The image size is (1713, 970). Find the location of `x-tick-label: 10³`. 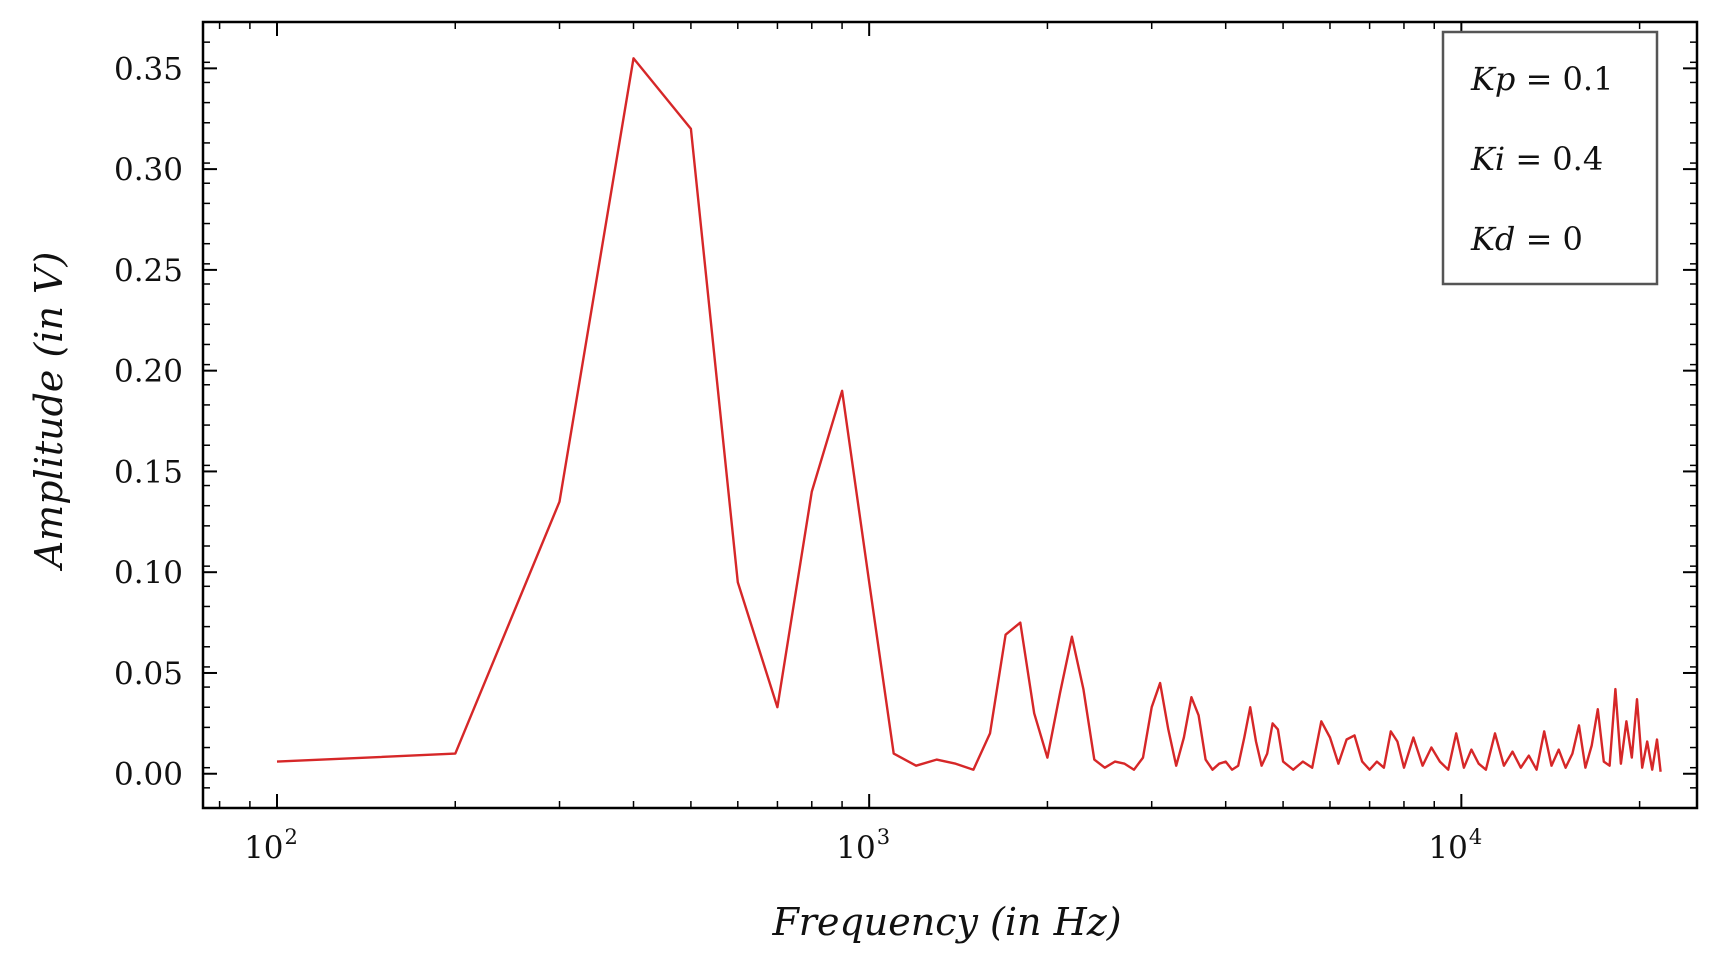

x-tick-label: 10³ is located at coordinates (863, 845).